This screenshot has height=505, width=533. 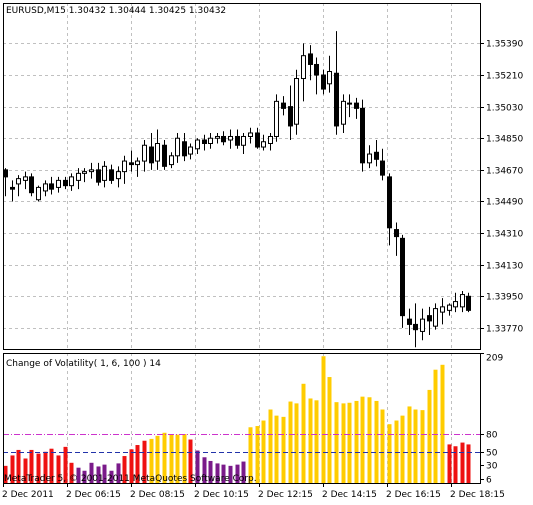 I want to click on x-tick-label: 2 Dec 06:15, so click(x=93, y=495).